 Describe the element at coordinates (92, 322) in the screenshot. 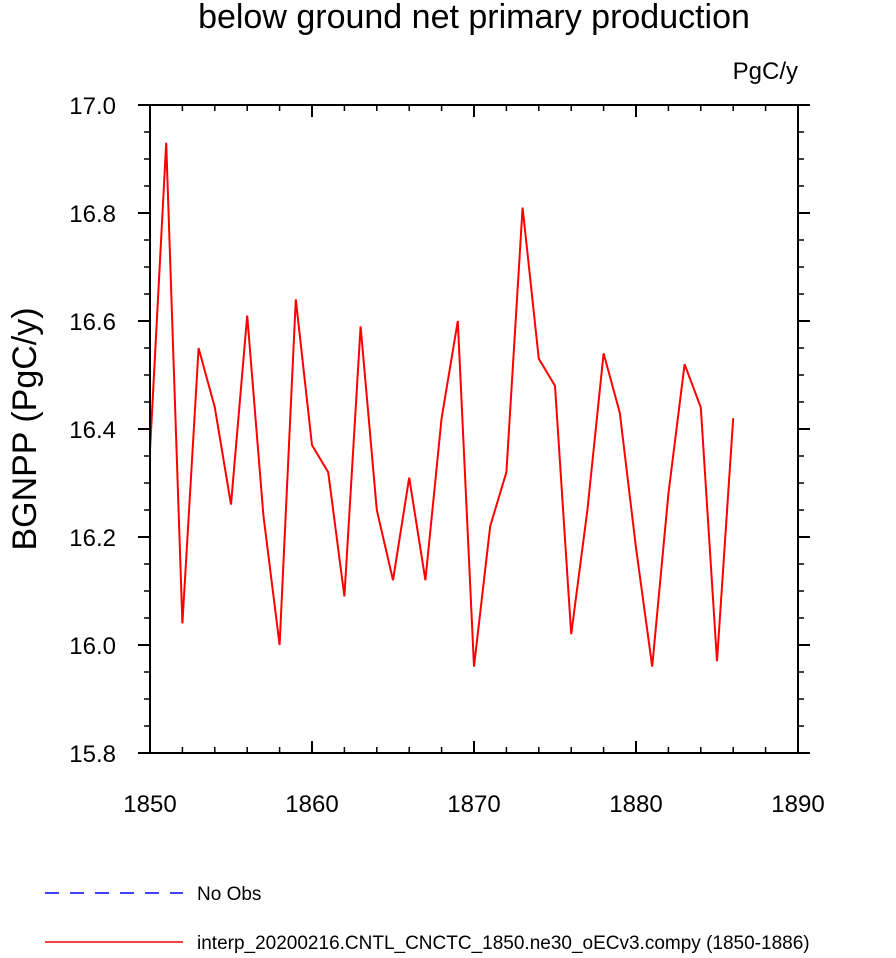

I see `y-tick-label: 16.6` at that location.